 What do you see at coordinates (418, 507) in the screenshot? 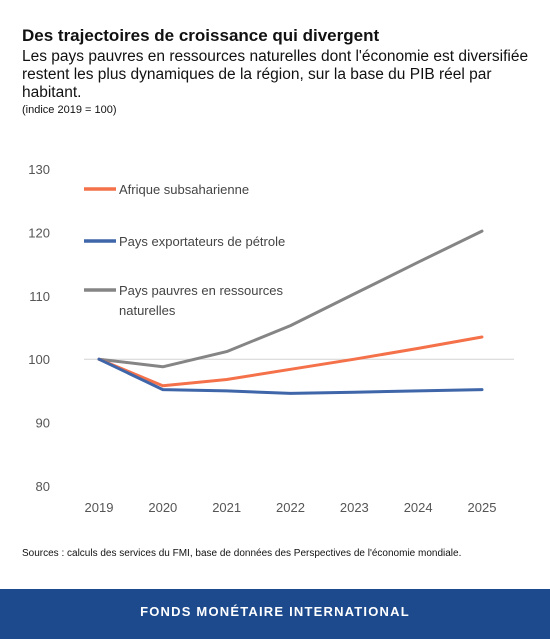
I see `x-tick-label: 2024` at bounding box center [418, 507].